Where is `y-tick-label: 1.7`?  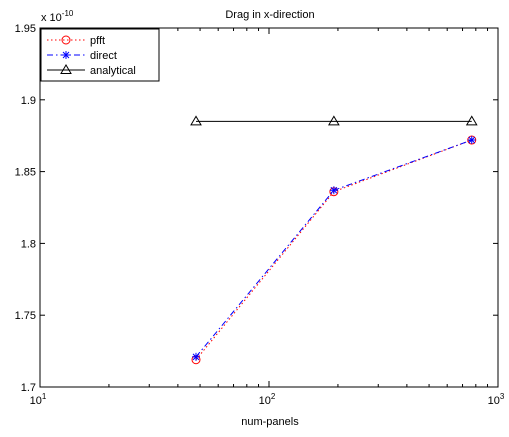 y-tick-label: 1.7 is located at coordinates (28, 388).